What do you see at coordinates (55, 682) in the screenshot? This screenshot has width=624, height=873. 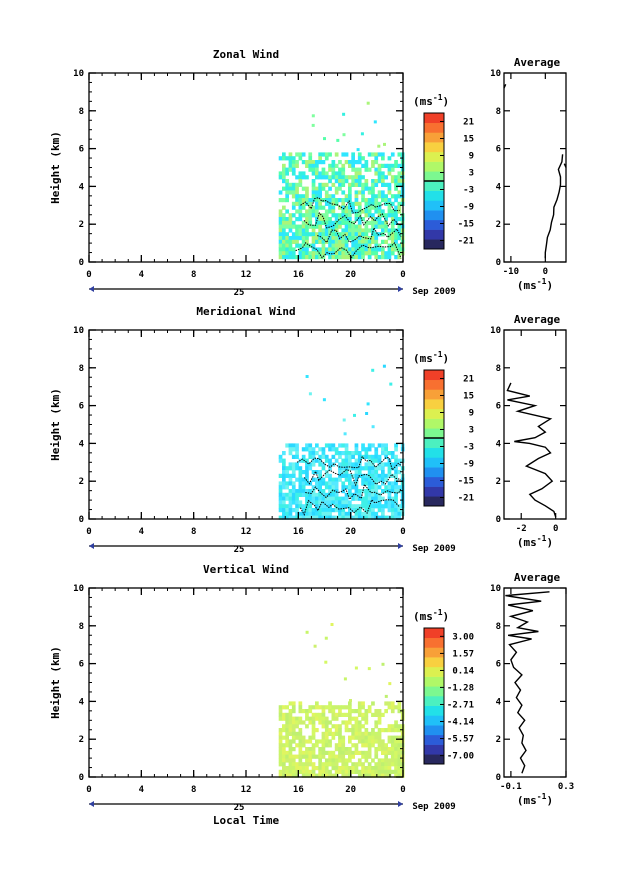 I see `y-axis-label: Height (km)` at bounding box center [55, 682].